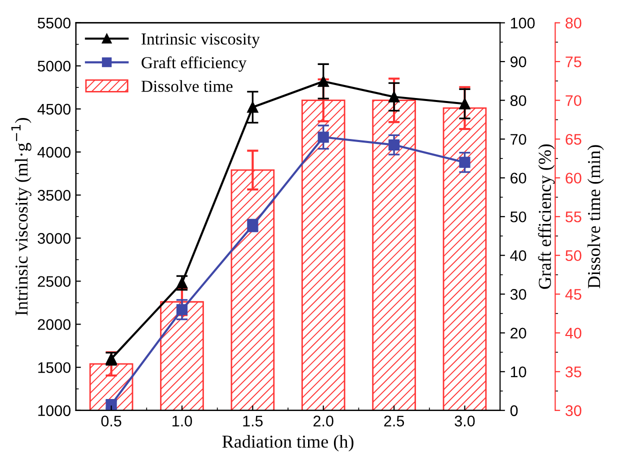 The height and width of the screenshot is (456, 633). I want to click on y2-tick-label: 90, so click(518, 62).